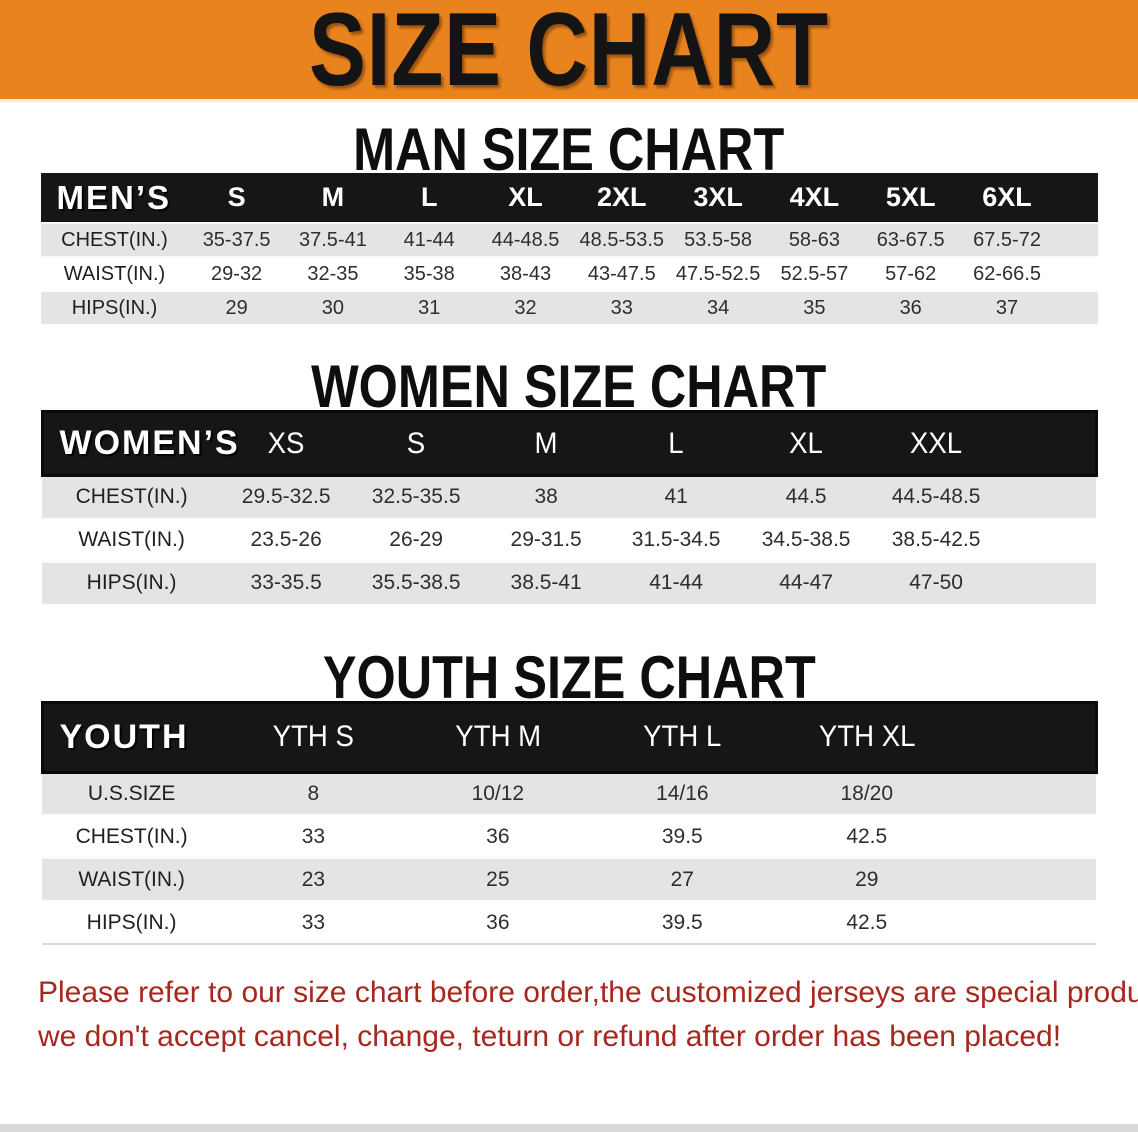 The image size is (1138, 1132). I want to click on men-table-row-2: HIPS(IN.) 29 30 31 32 33 34 35 36 37, so click(569, 308).